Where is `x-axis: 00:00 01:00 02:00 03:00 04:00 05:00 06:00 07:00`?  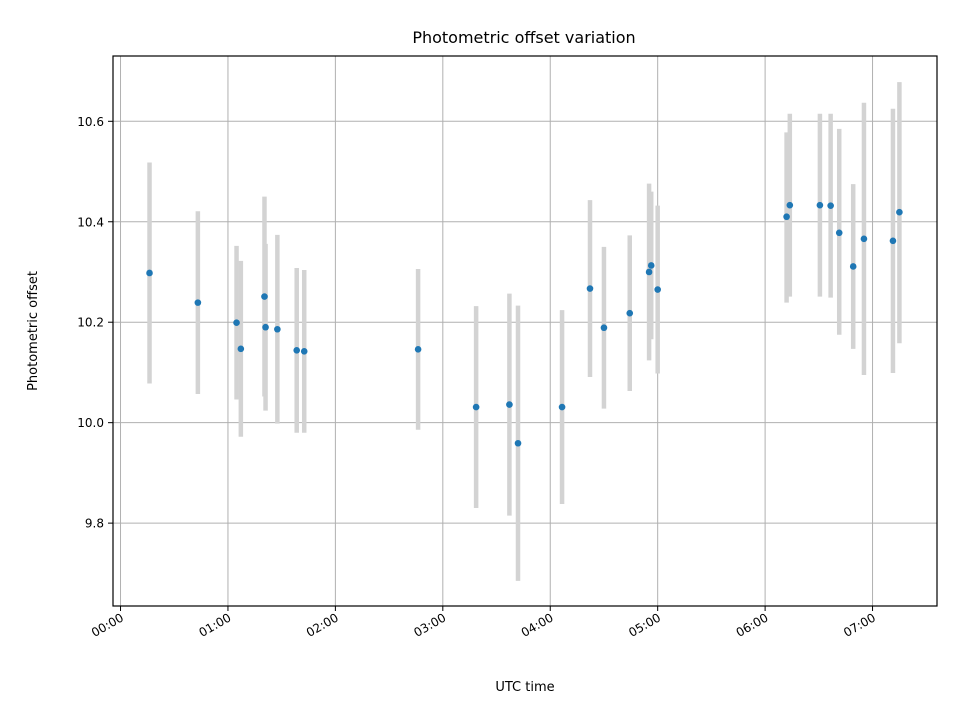 x-axis: 00:00 01:00 02:00 03:00 04:00 05:00 06:00 07:00 is located at coordinates (483, 623).